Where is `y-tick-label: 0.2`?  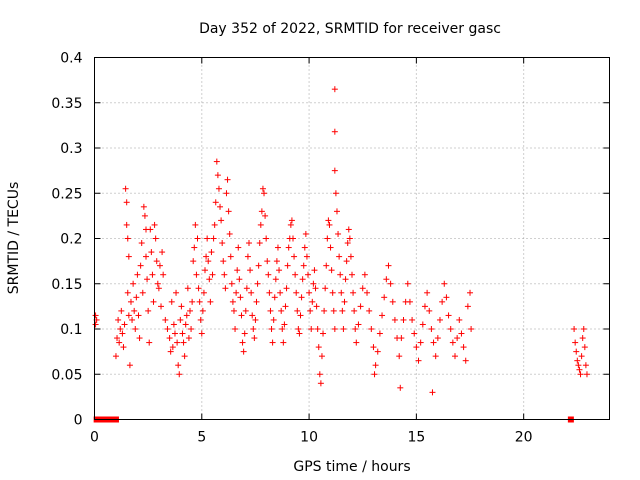 y-tick-label: 0.2 is located at coordinates (71, 240).